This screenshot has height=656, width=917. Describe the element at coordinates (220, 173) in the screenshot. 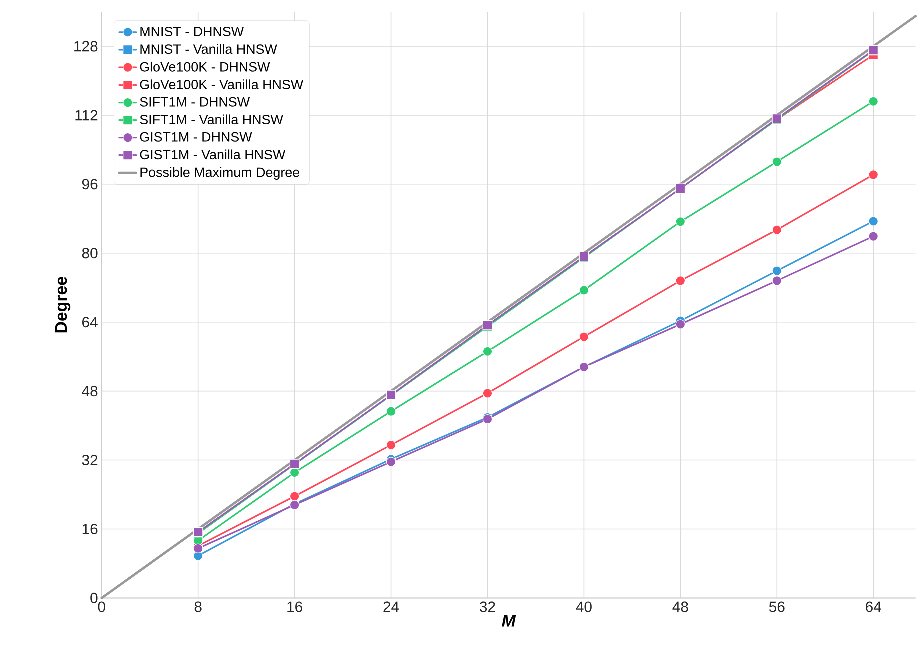

I see `legend-label: Possible Maximum Degree` at that location.